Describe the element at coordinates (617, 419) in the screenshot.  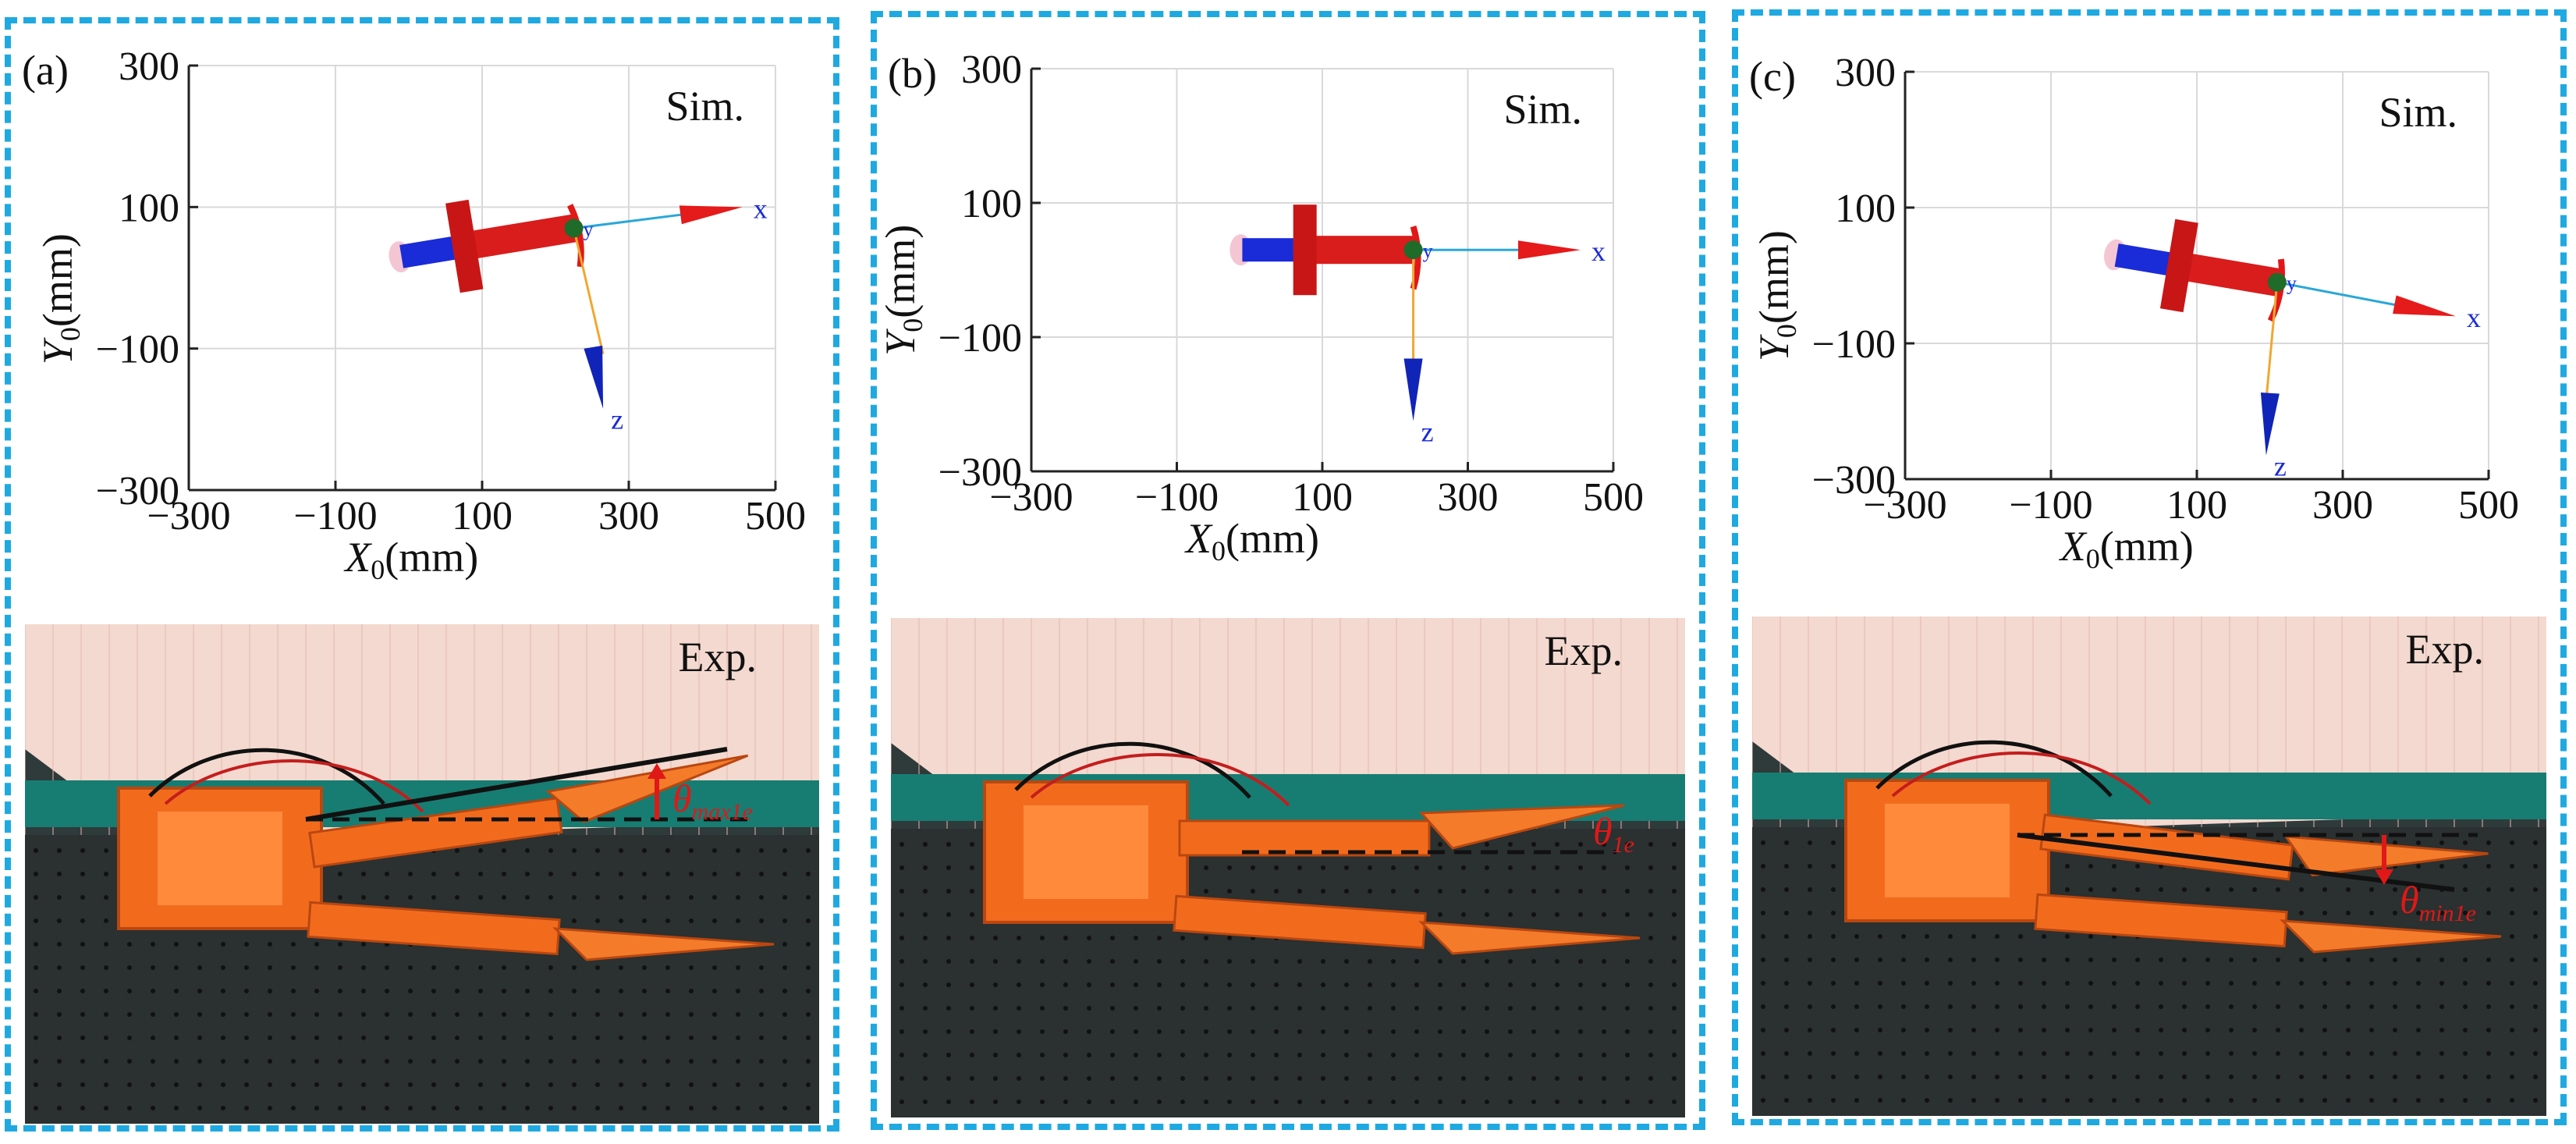
I see `frame-z-label: z` at that location.